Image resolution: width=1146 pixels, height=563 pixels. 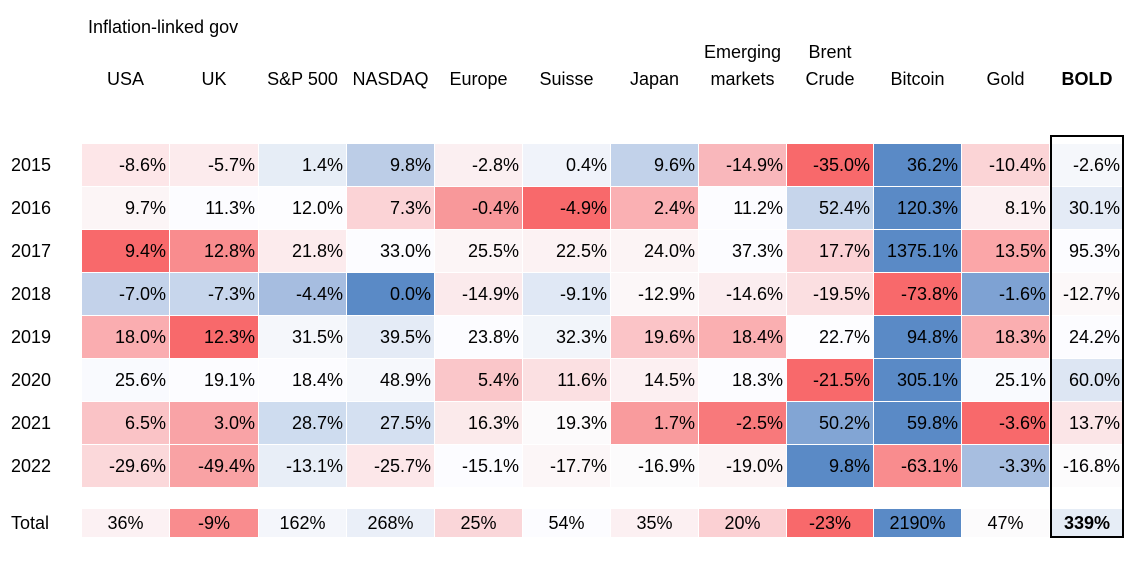 What do you see at coordinates (566, 466) in the screenshot?
I see `table-cell: -17.7%` at bounding box center [566, 466].